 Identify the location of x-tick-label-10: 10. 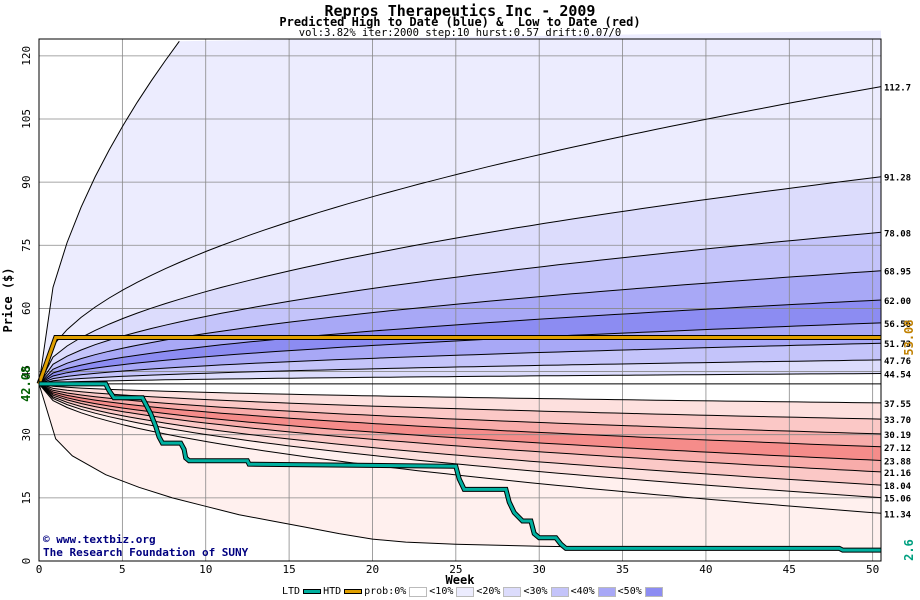
(205, 569).